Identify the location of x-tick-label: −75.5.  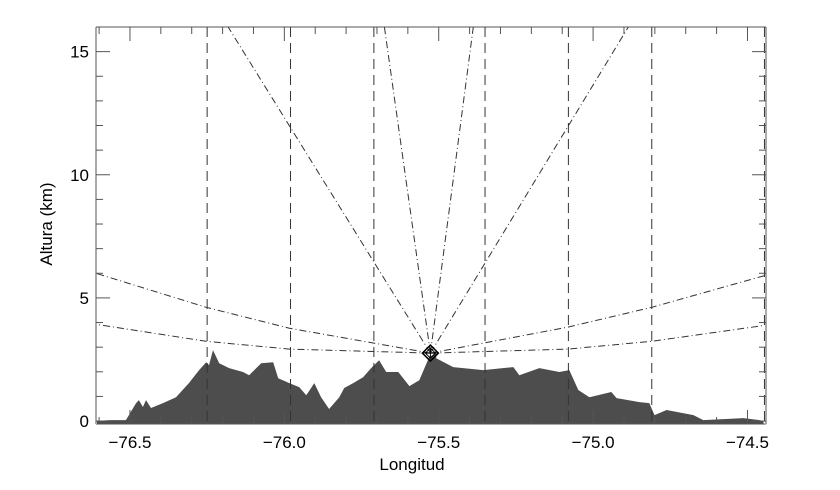
(438, 442).